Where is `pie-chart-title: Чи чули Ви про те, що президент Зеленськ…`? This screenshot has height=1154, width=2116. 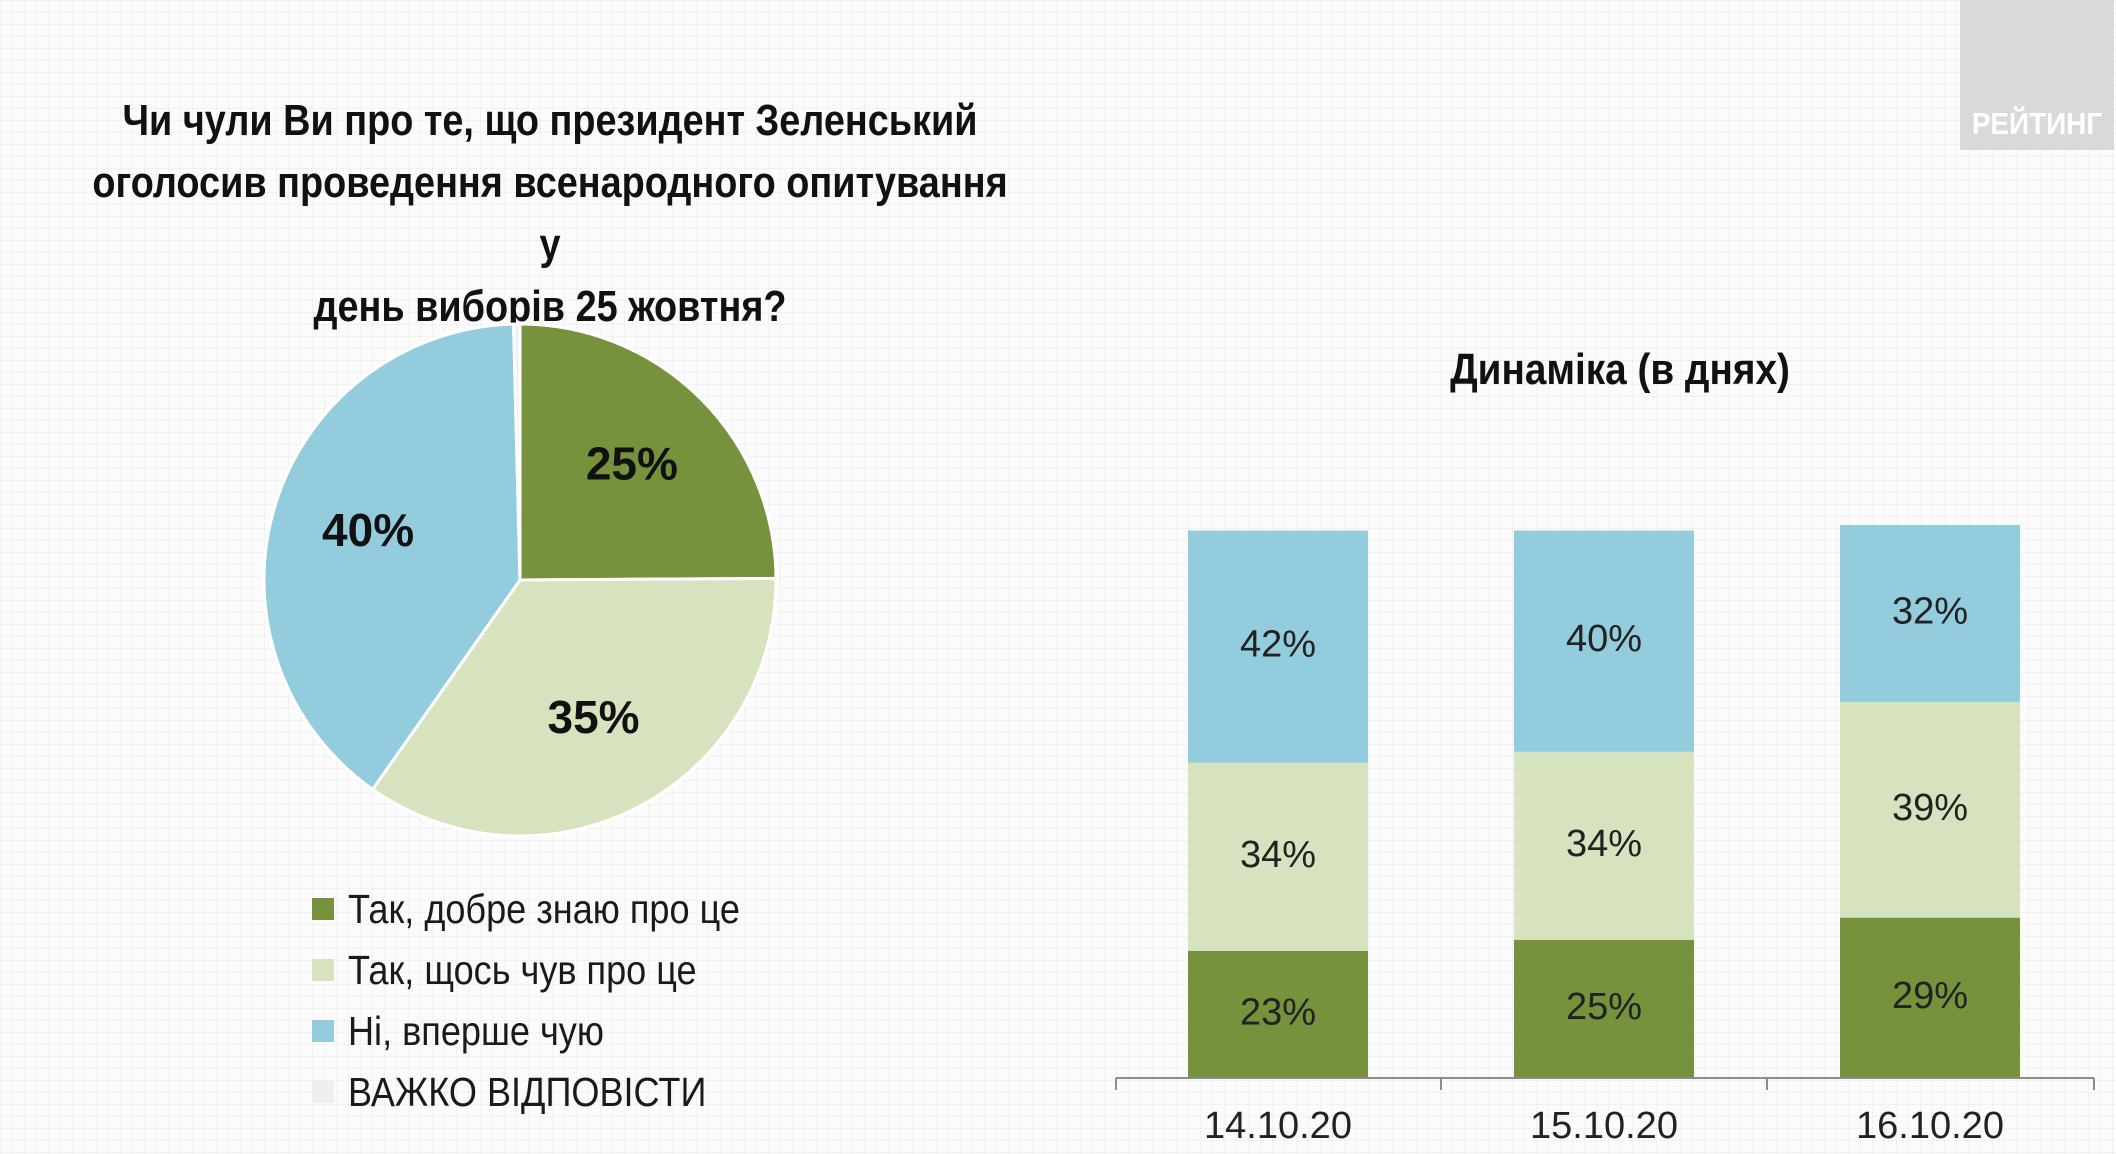 pie-chart-title: Чи чули Ви про те, що президент Зеленськ… is located at coordinates (550, 213).